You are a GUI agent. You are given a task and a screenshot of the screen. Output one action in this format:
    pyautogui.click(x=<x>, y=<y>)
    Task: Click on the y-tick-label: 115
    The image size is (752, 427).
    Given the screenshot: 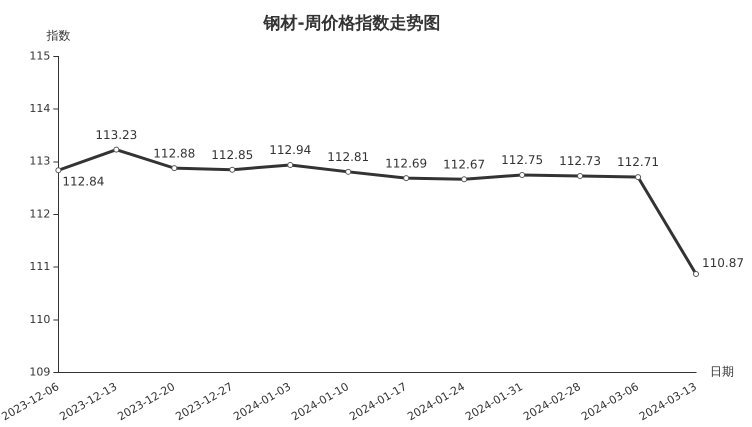 What is the action you would take?
    pyautogui.click(x=39, y=55)
    